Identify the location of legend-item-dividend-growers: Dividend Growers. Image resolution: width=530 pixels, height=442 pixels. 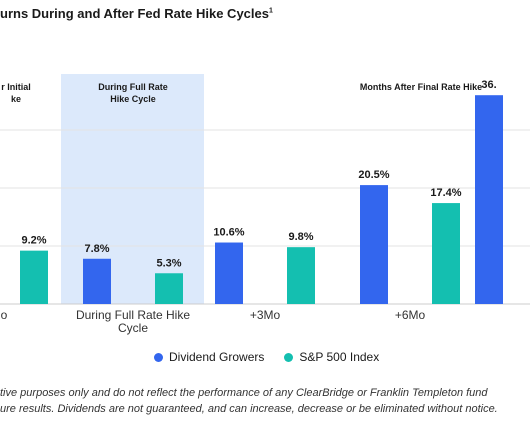
(209, 357).